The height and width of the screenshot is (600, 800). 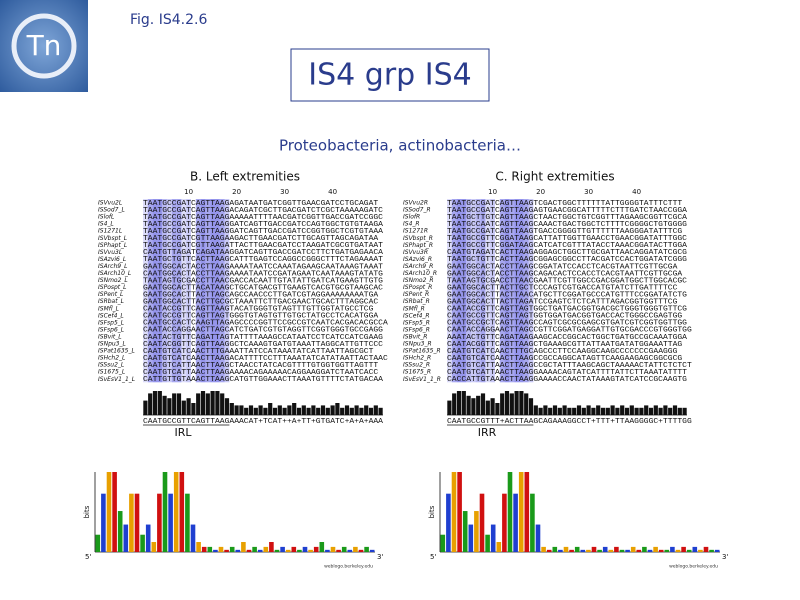 What do you see at coordinates (113, 280) in the screenshot?
I see `sequence-name: ISNmo2_L` at bounding box center [113, 280].